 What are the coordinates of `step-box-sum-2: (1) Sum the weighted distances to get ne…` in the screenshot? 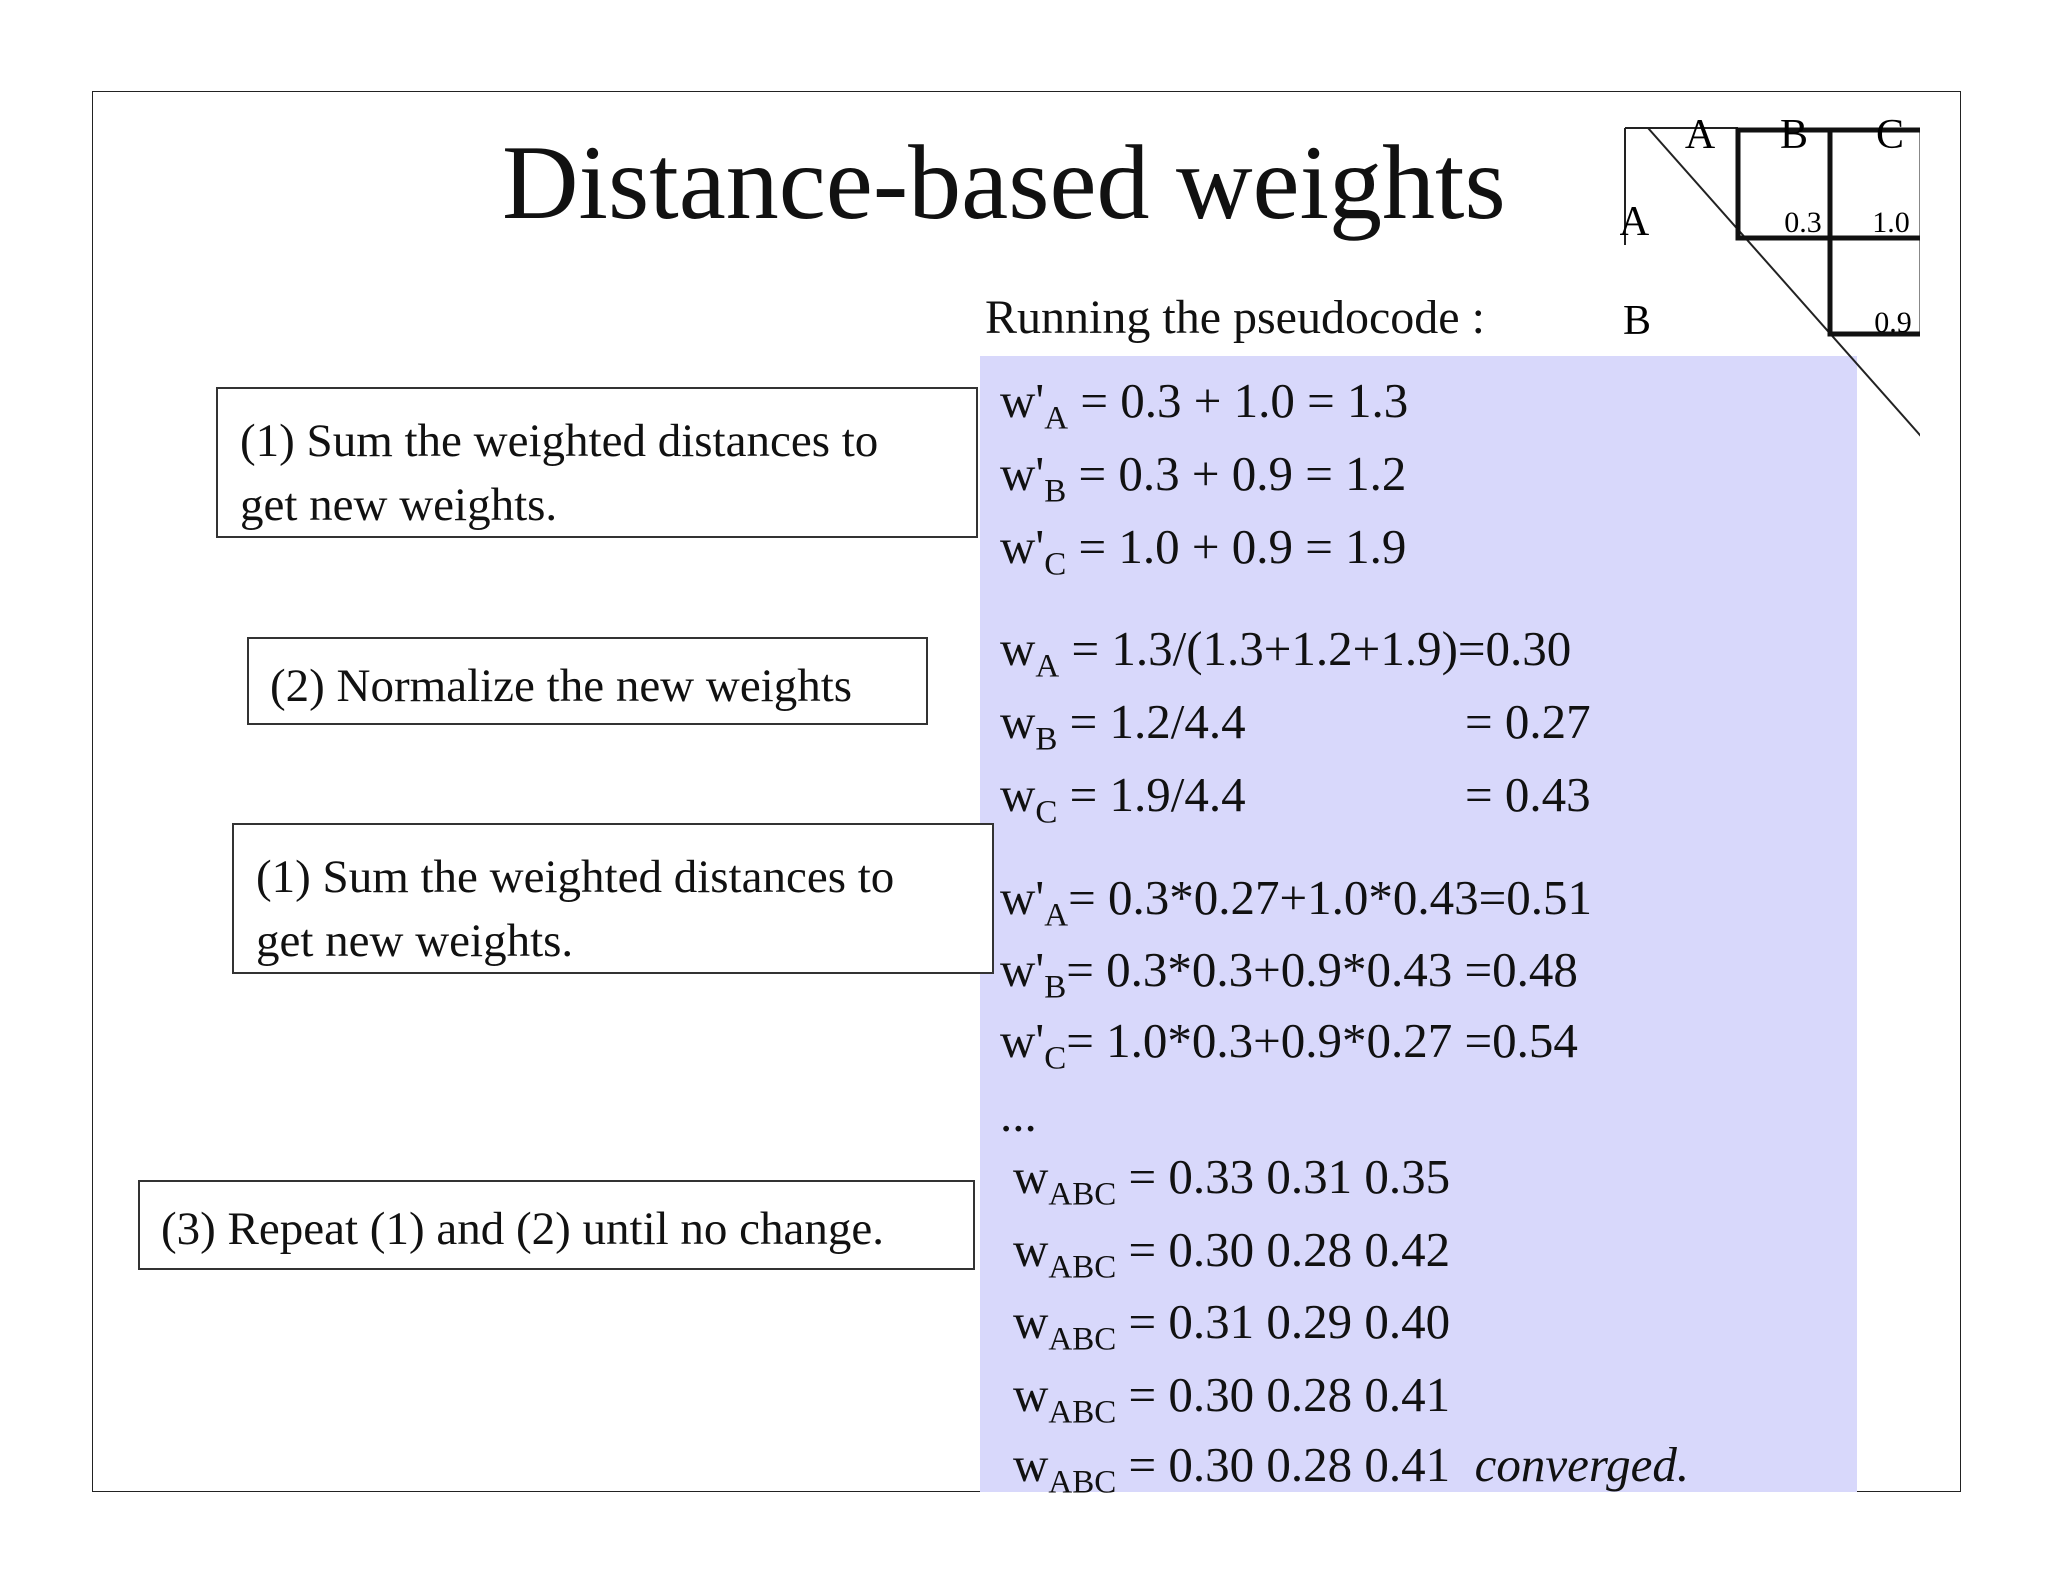 It's located at (613, 898).